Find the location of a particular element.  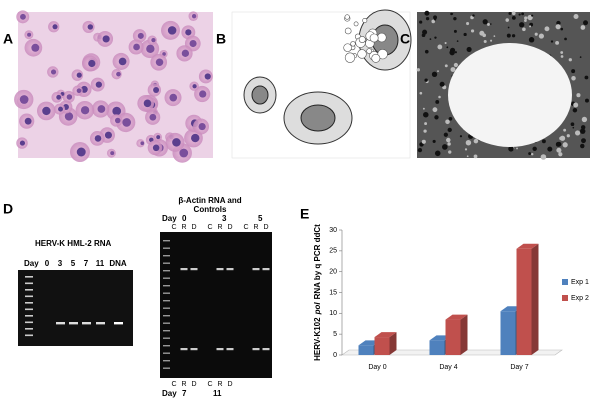

y-tick-label: 30 is located at coordinates (333, 230).